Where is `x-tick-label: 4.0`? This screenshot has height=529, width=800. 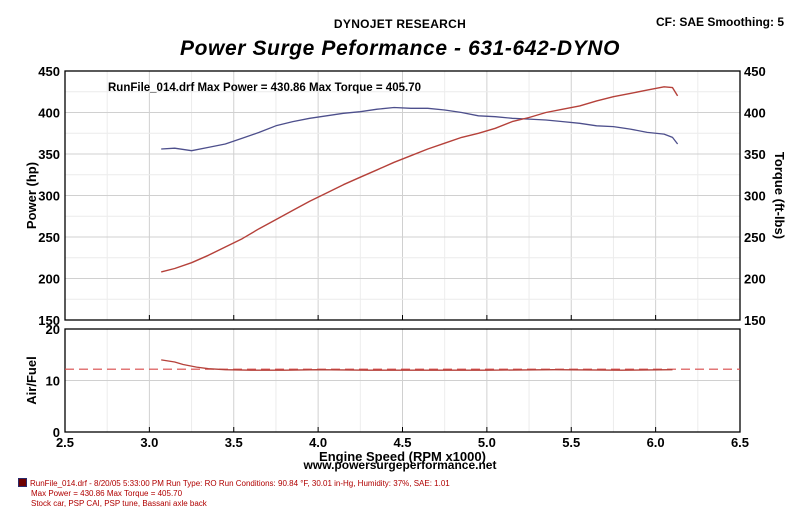
x-tick-label: 4.0 is located at coordinates (318, 442).